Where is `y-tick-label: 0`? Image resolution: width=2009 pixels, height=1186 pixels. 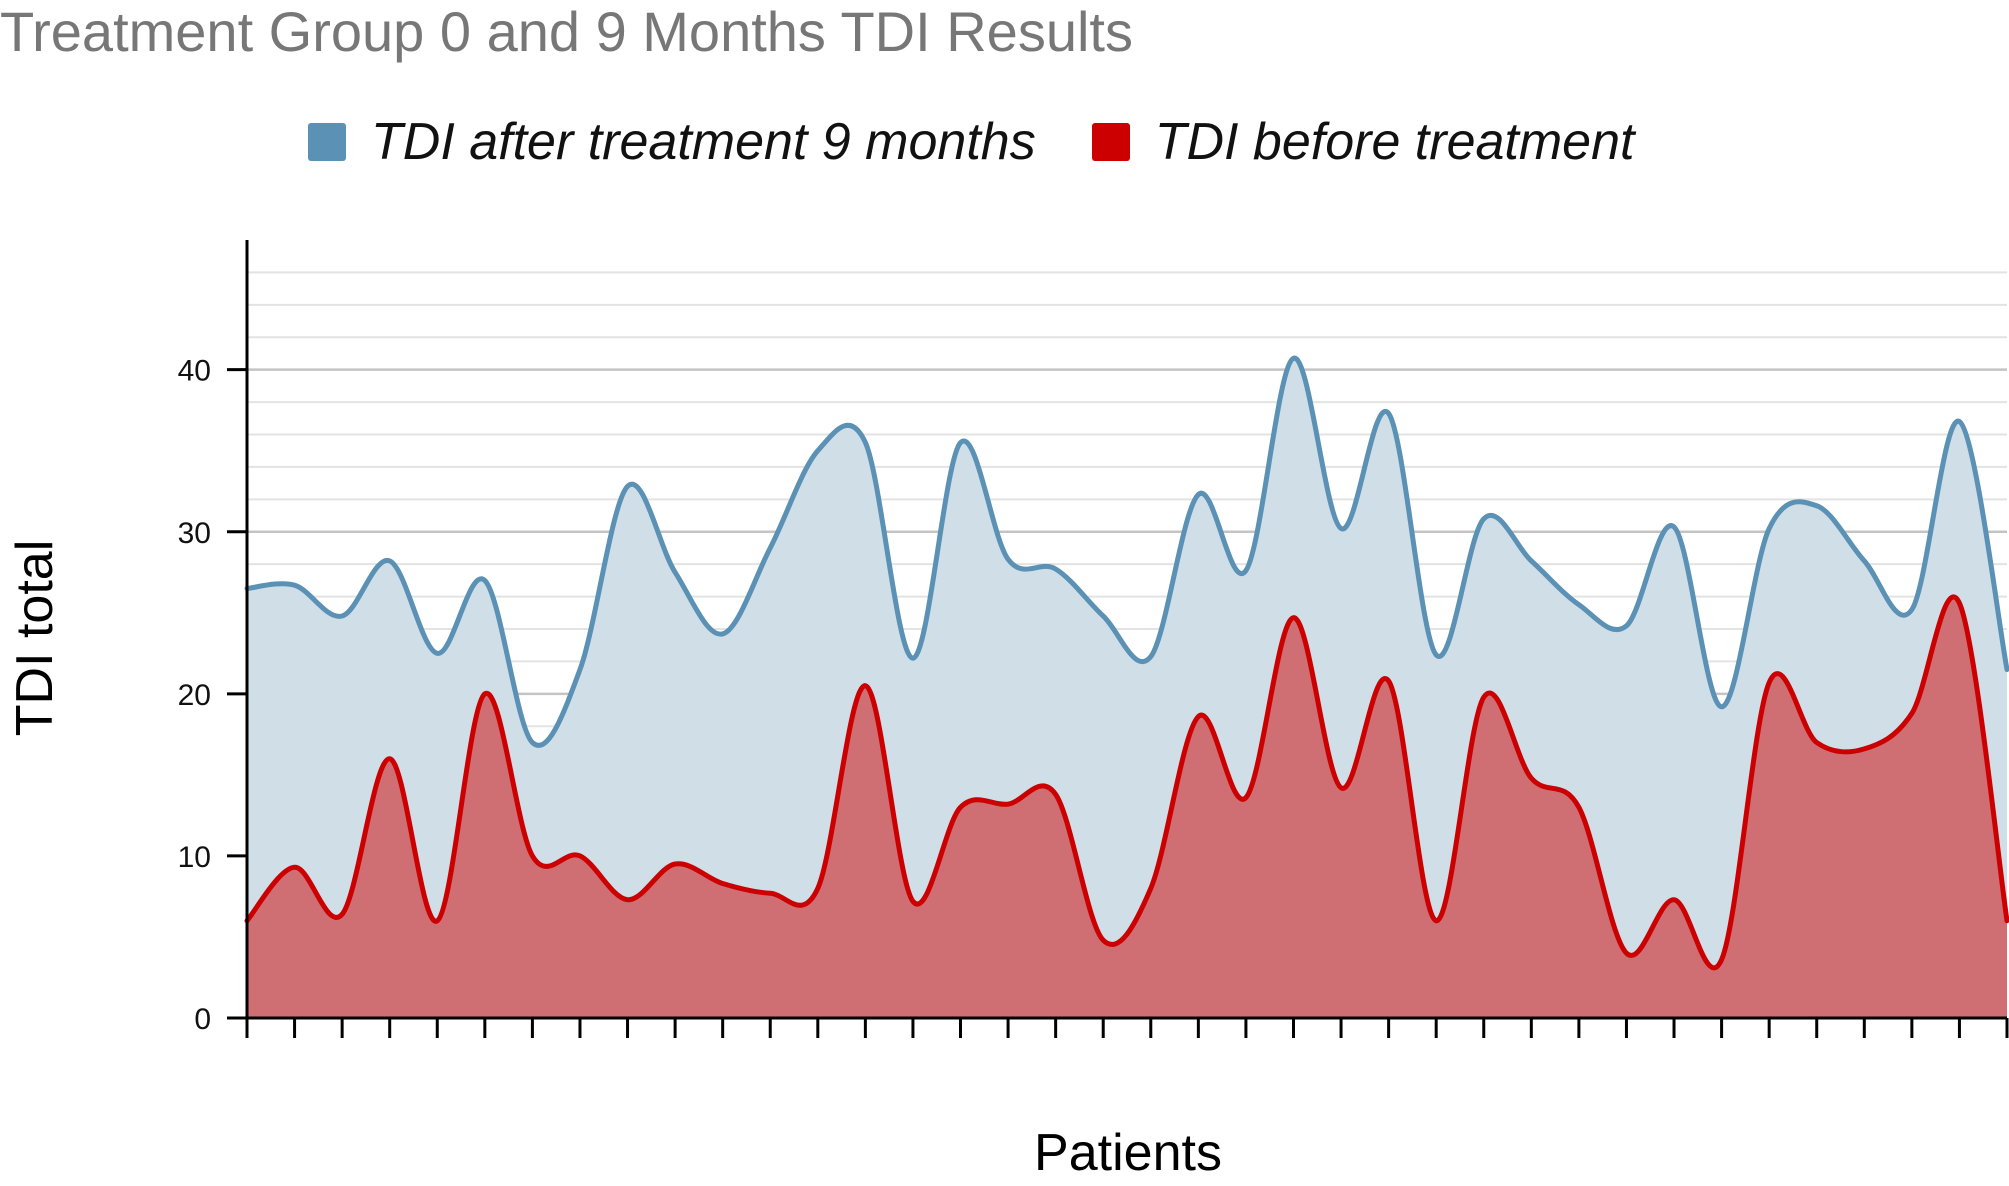
y-tick-label: 0 is located at coordinates (202, 1019).